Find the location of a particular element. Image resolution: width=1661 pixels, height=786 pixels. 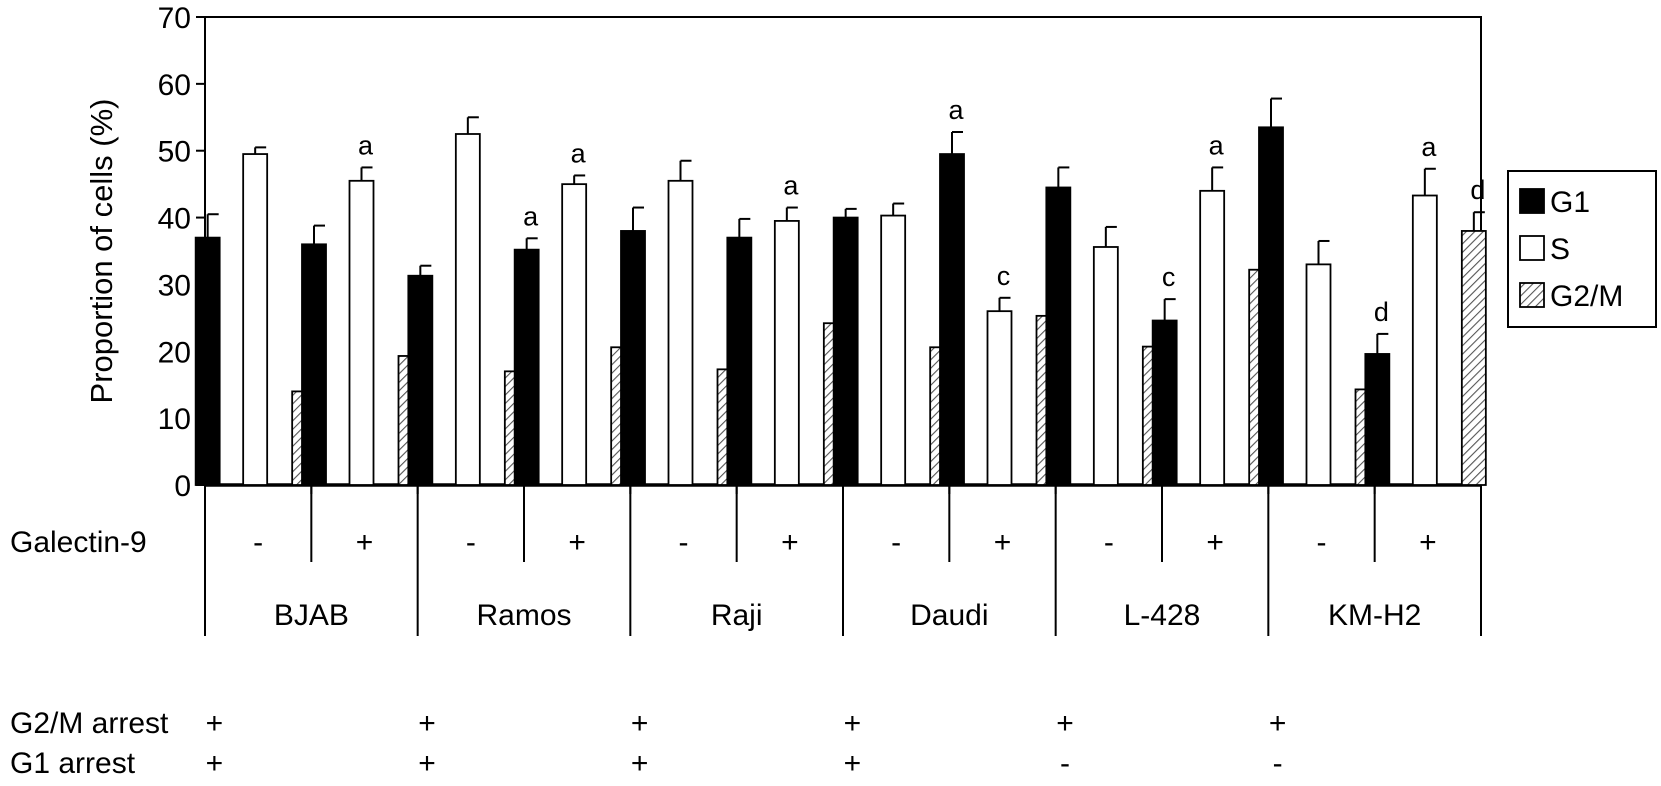

cell-line-label: L-428 is located at coordinates (1162, 615).